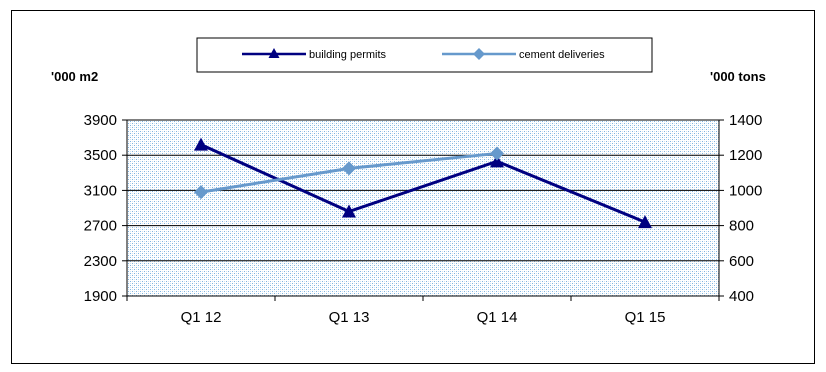  I want to click on y-right-tick-label: 600, so click(741, 261).